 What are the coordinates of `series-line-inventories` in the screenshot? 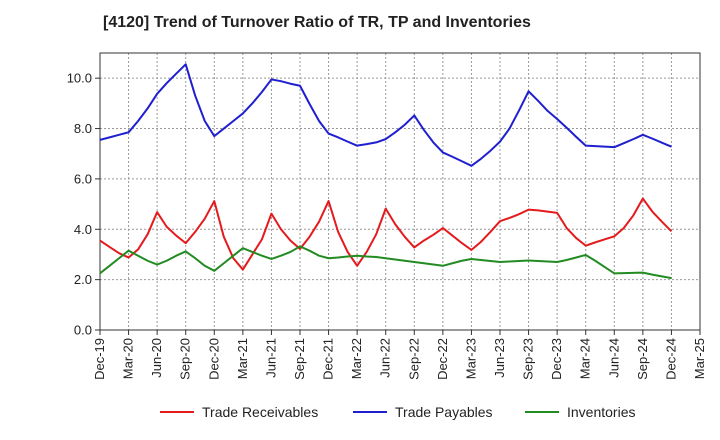 It's located at (385, 262).